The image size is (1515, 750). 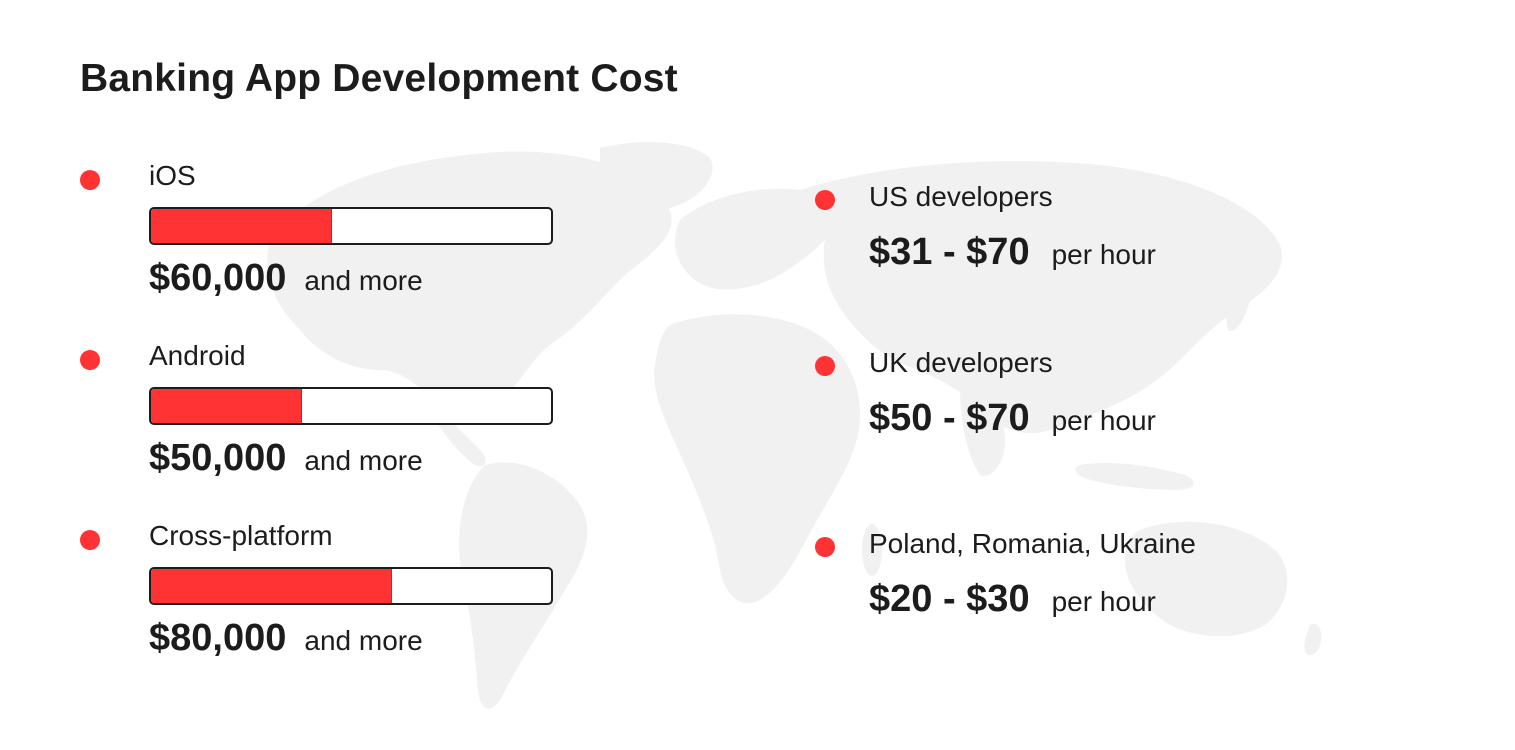 I want to click on japan-shape, so click(x=1239, y=303).